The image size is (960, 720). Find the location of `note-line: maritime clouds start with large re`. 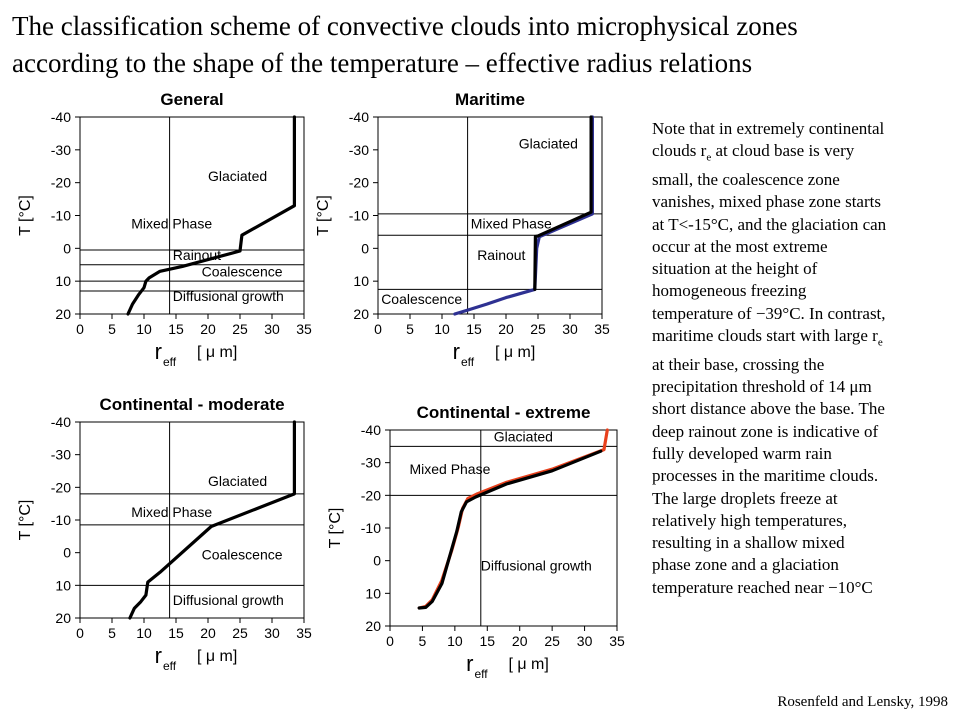

note-line: maritime clouds start with large re is located at coordinates (767, 337).